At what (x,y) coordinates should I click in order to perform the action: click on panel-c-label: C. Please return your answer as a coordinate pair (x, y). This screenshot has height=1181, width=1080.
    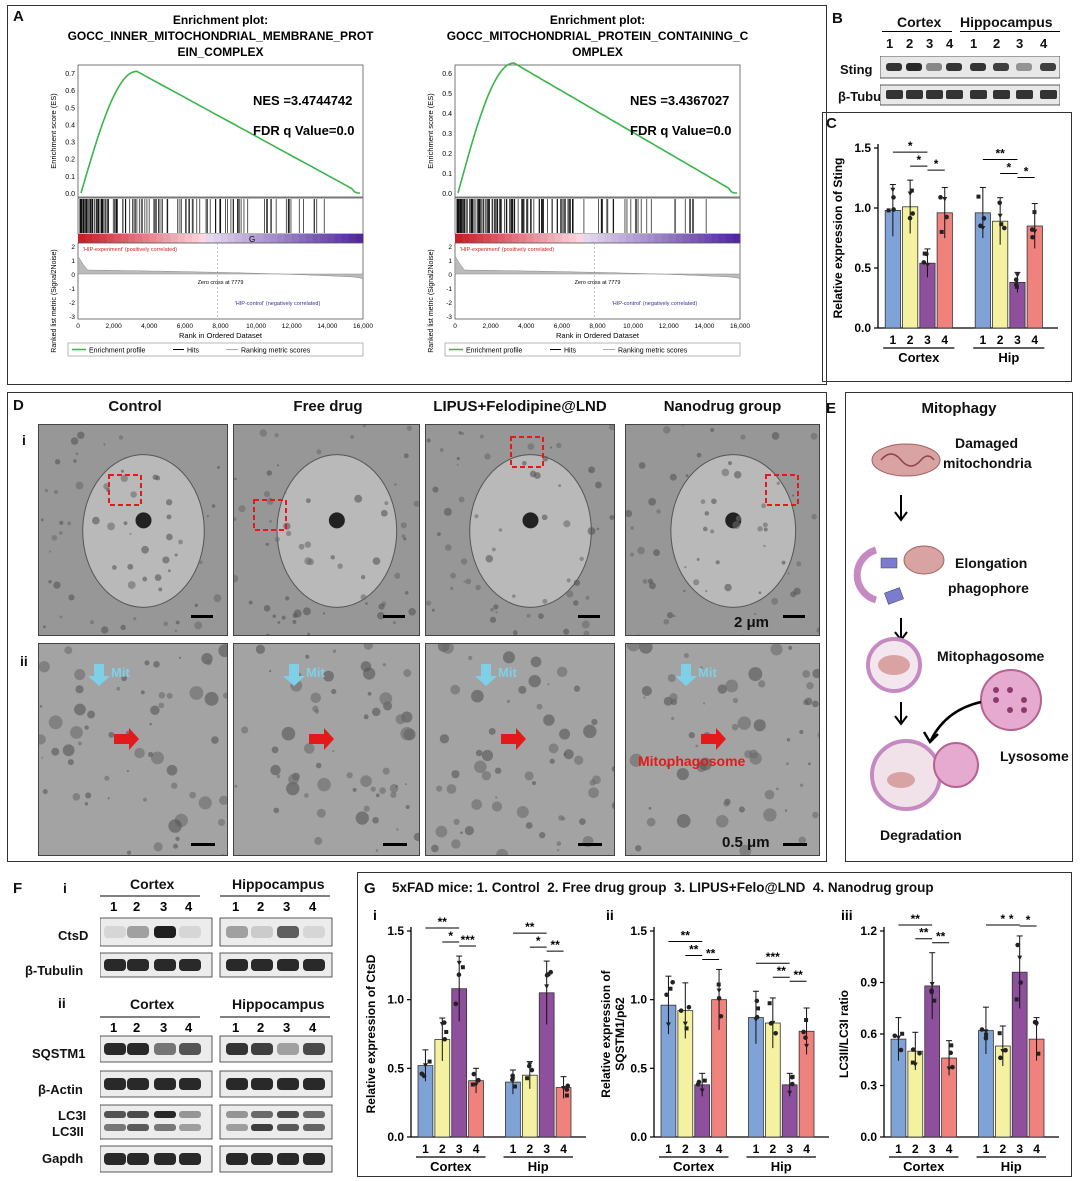
    Looking at the image, I should click on (831, 123).